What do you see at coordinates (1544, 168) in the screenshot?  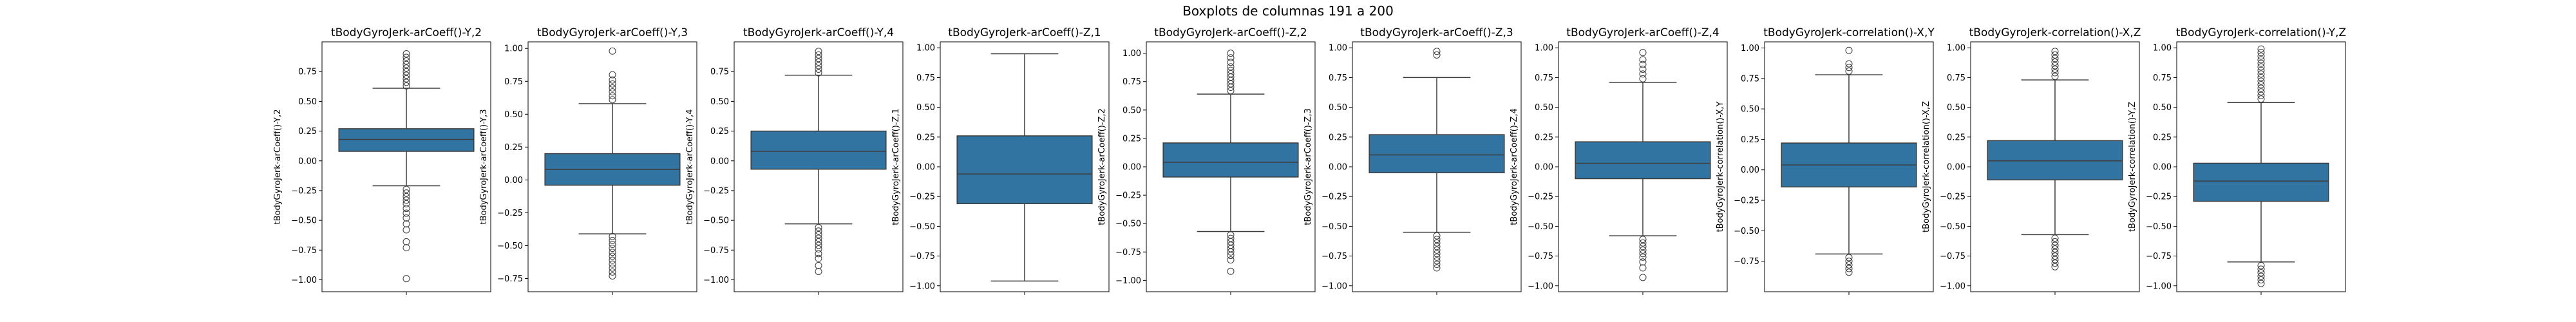 I see `y-tick-label: 0.00` at bounding box center [1544, 168].